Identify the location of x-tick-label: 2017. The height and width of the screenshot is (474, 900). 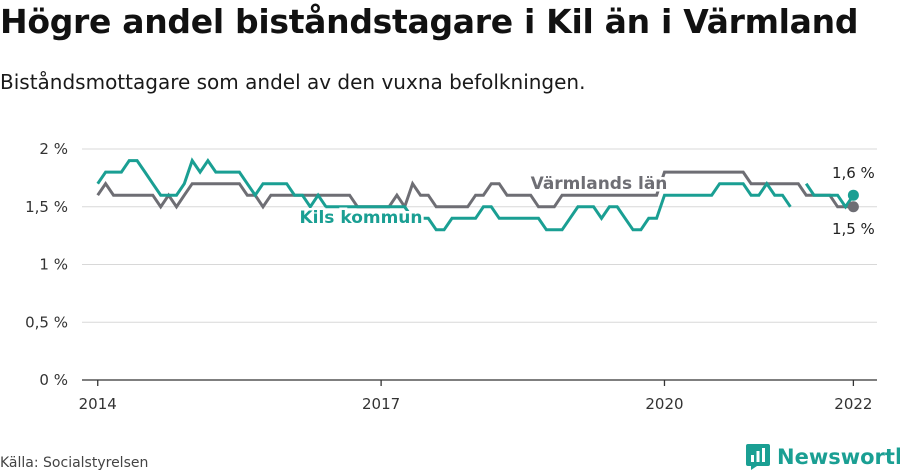
(381, 404).